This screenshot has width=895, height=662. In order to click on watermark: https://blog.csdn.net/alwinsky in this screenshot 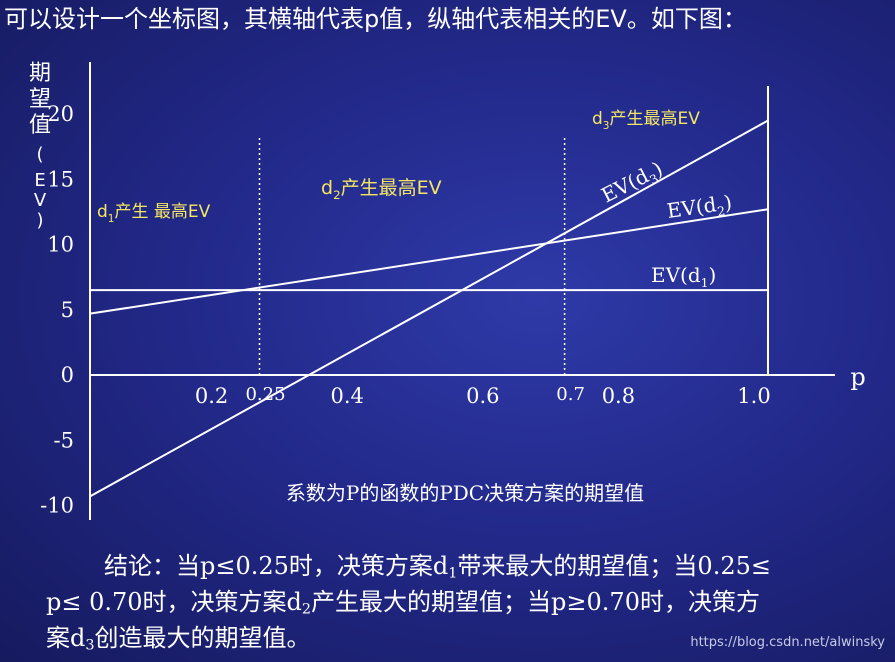, I will do `click(787, 642)`.